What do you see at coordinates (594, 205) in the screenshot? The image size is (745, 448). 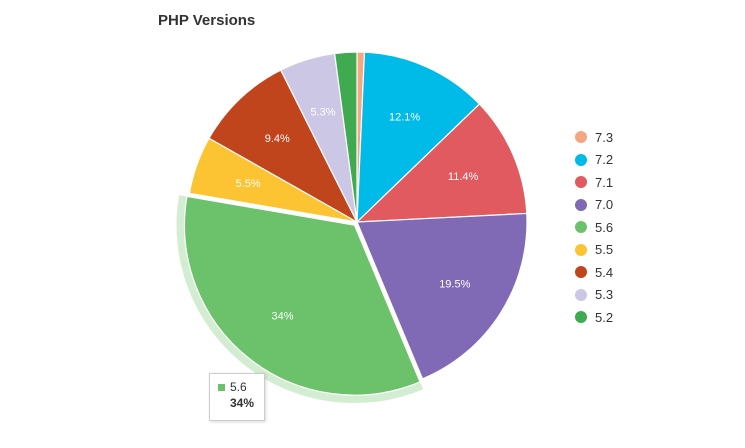 I see `legend-item-7-0: 7.0` at bounding box center [594, 205].